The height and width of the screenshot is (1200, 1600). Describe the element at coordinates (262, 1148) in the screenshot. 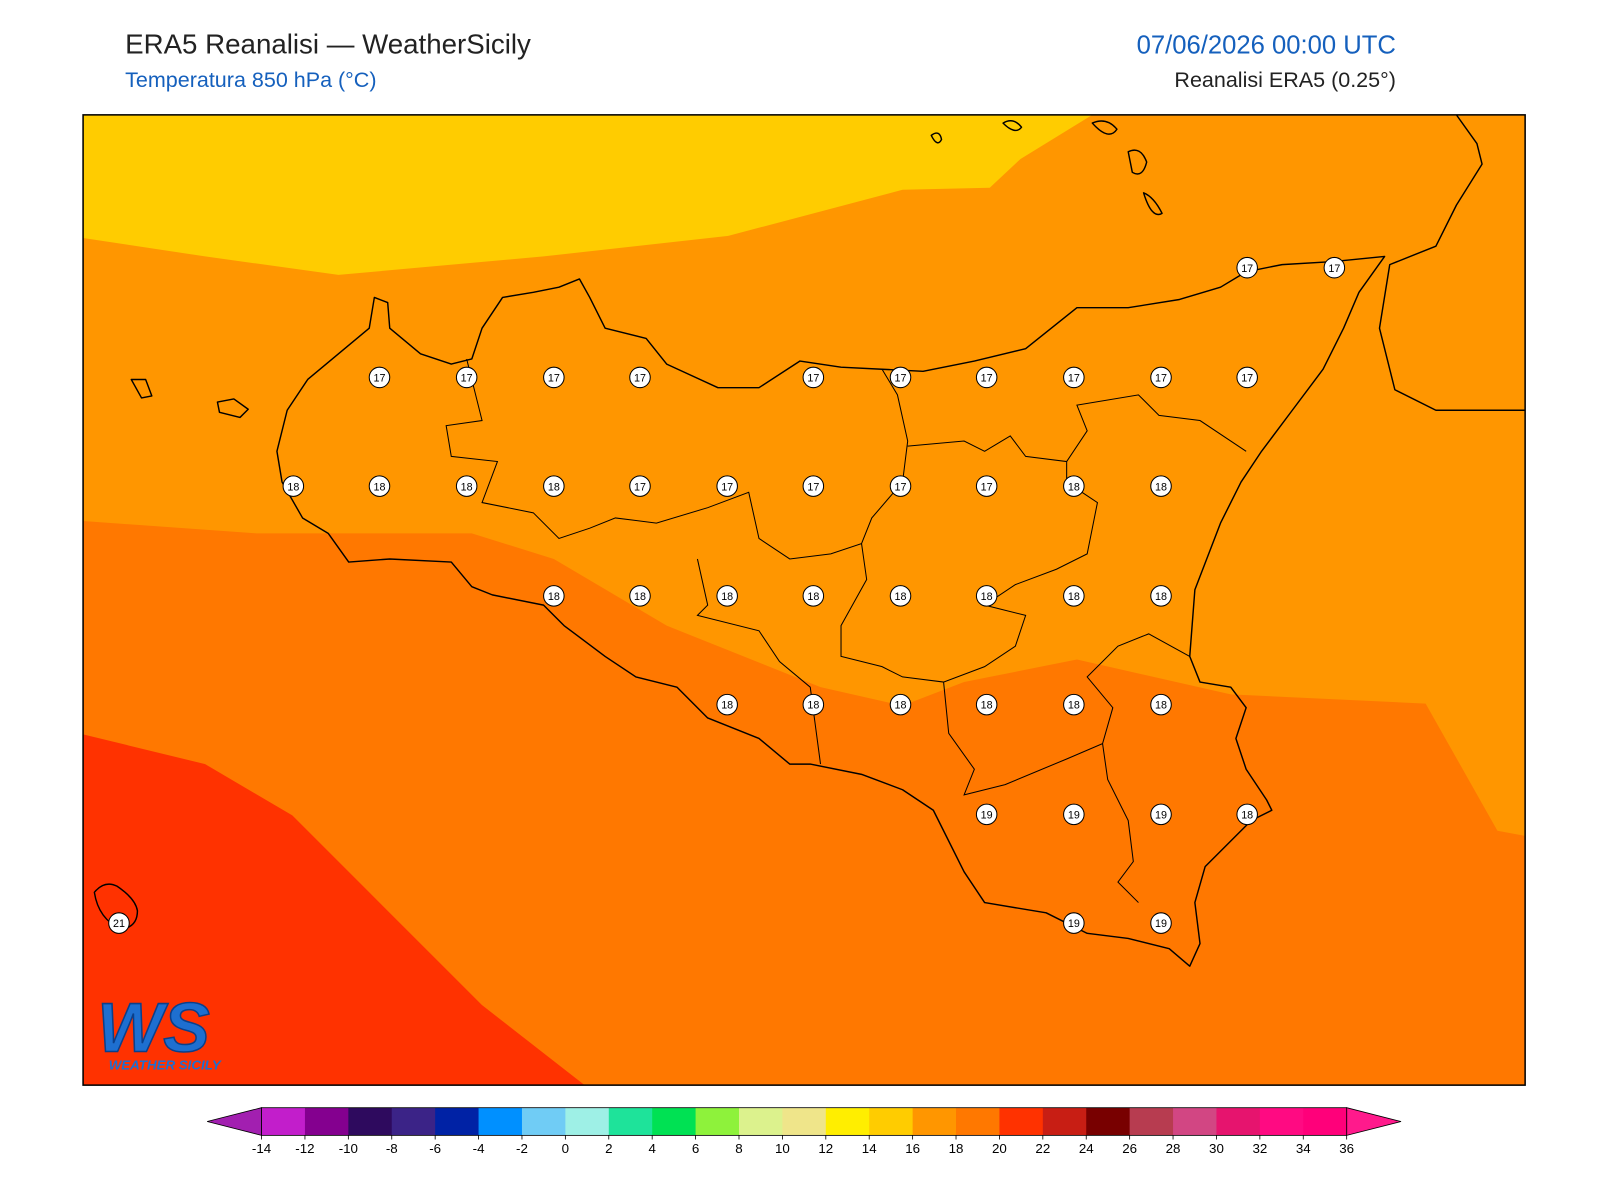

I see `colorbar-tick-label: -14` at that location.